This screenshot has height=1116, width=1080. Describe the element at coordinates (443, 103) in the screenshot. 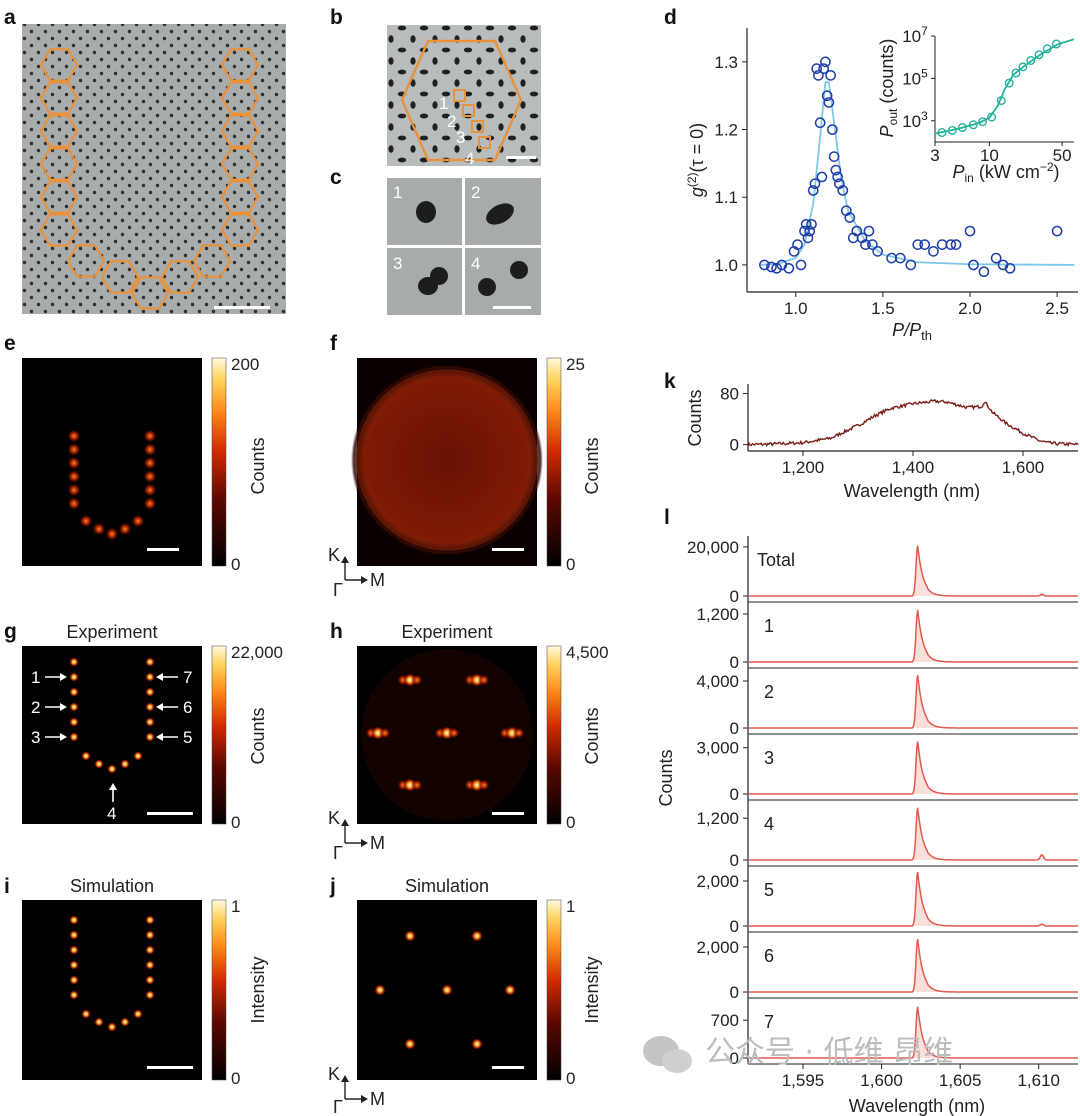

I see `cavity-label-1: 1` at that location.